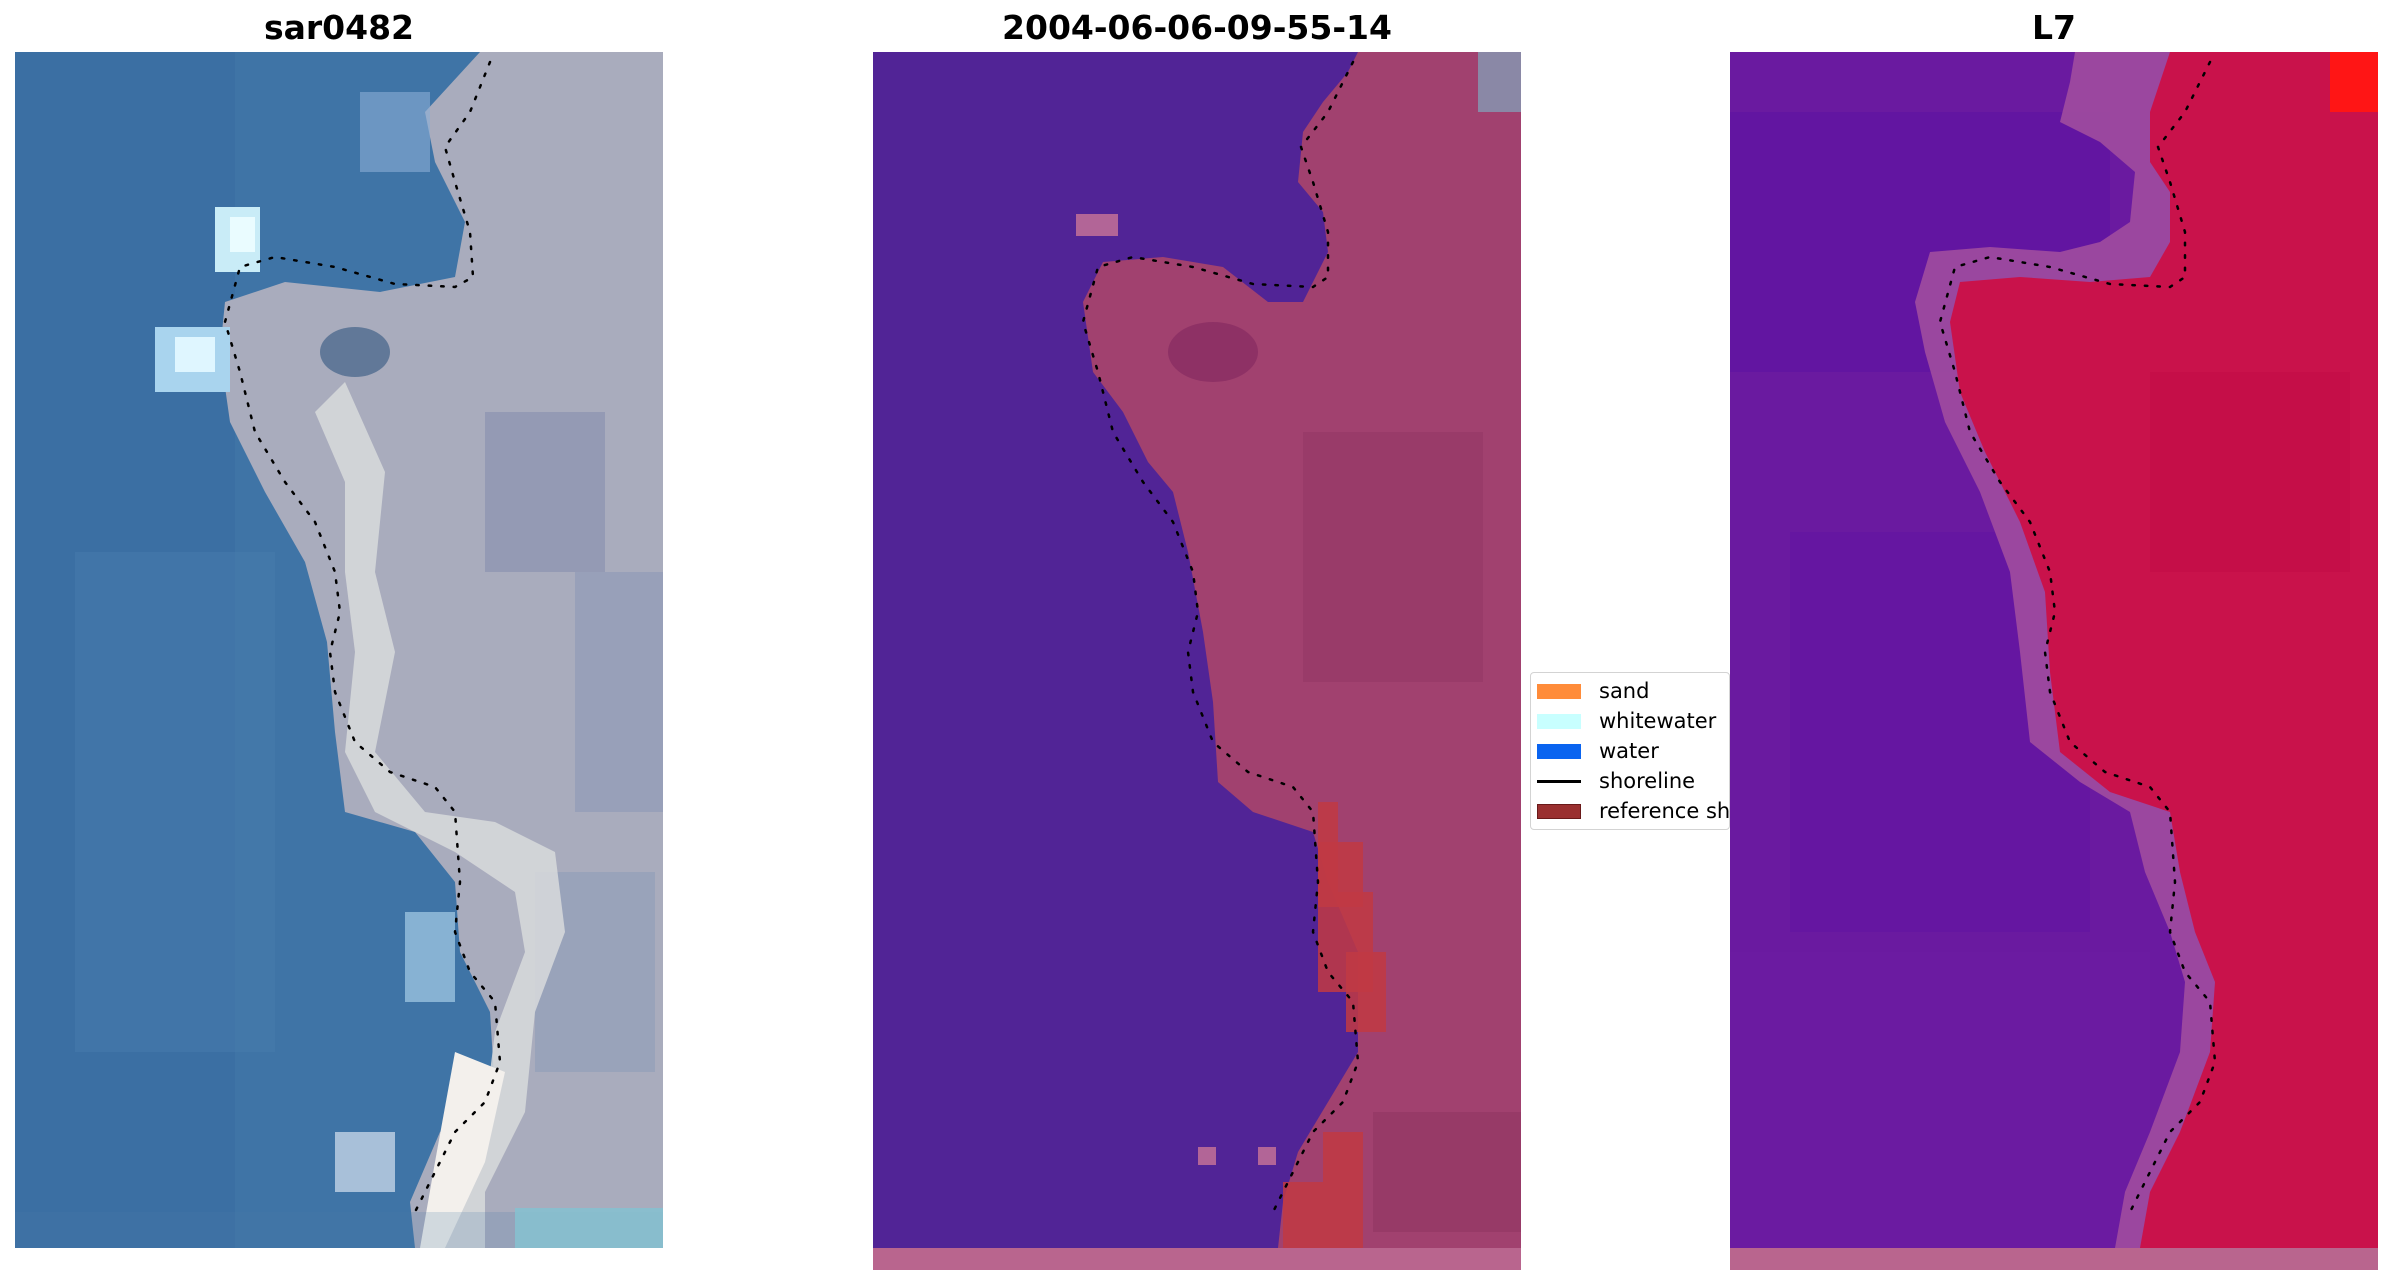 The image size is (2393, 1283). I want to click on legend-label: water, so click(1629, 751).